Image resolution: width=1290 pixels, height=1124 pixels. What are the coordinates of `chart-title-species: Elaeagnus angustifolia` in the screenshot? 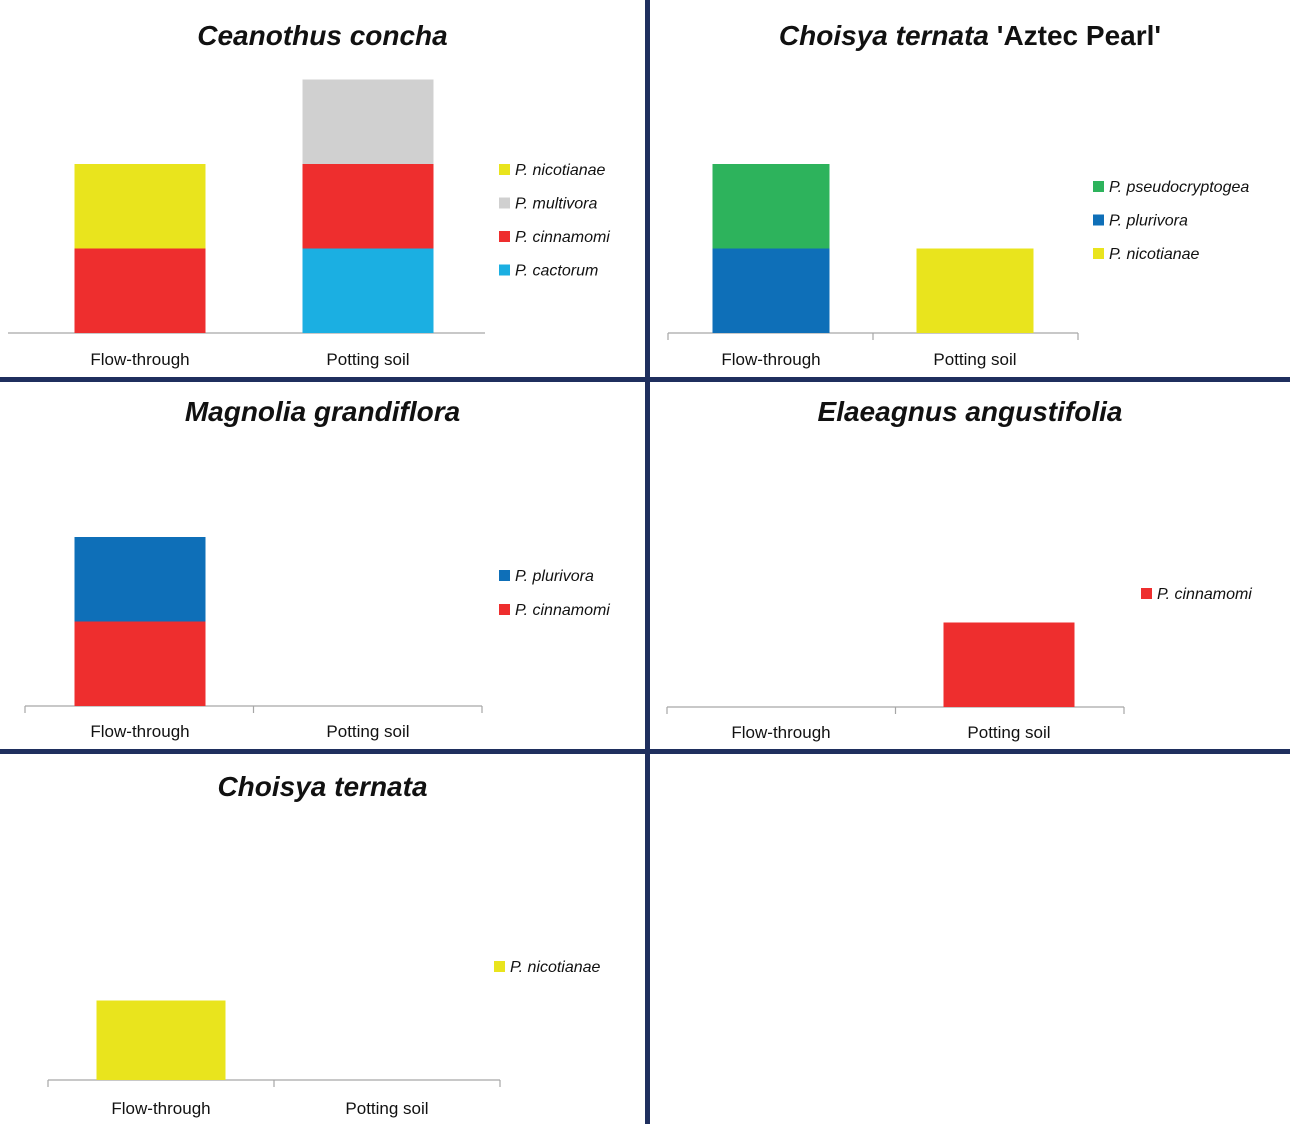 It's located at (970, 411).